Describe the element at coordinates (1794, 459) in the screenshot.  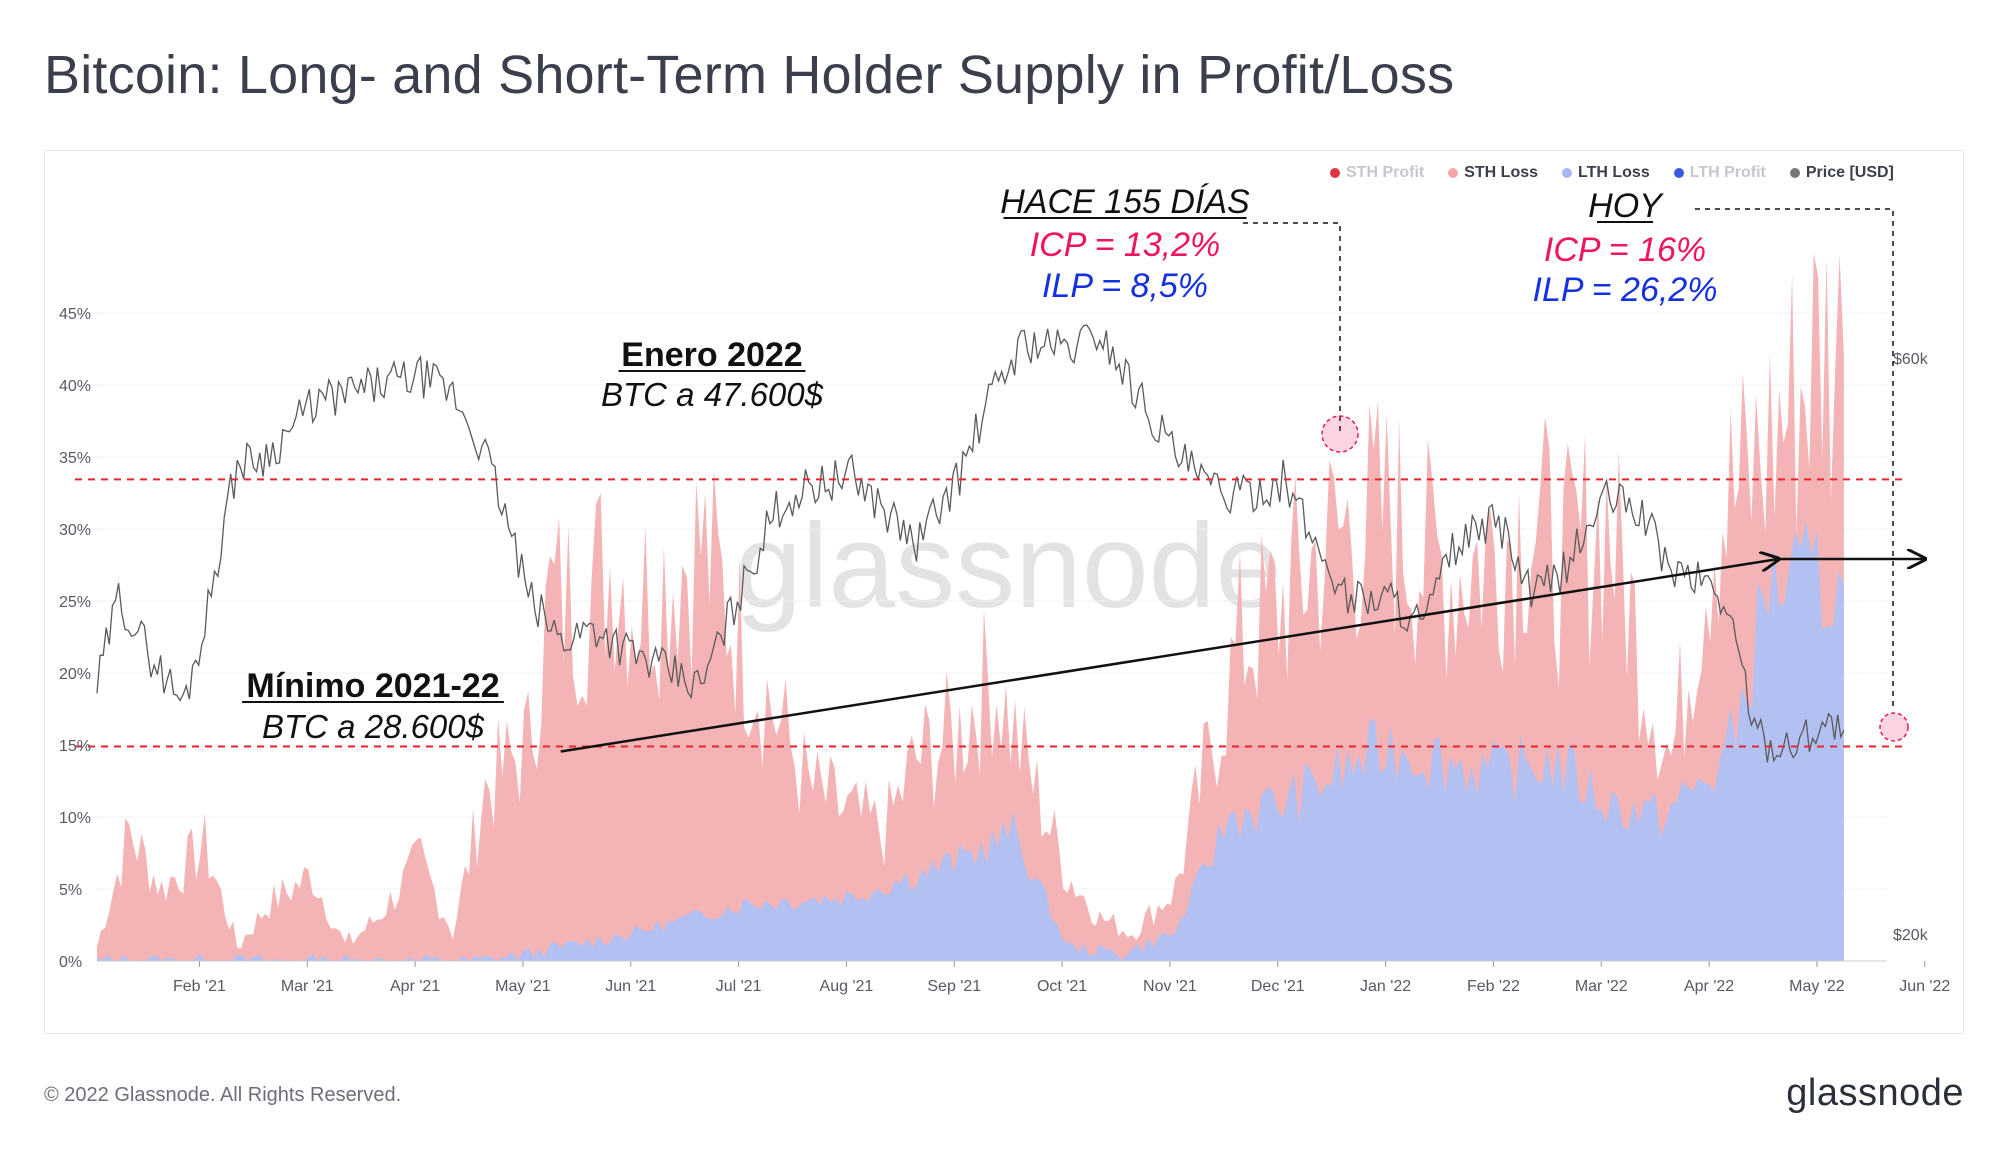
I see `hoy-connector` at that location.